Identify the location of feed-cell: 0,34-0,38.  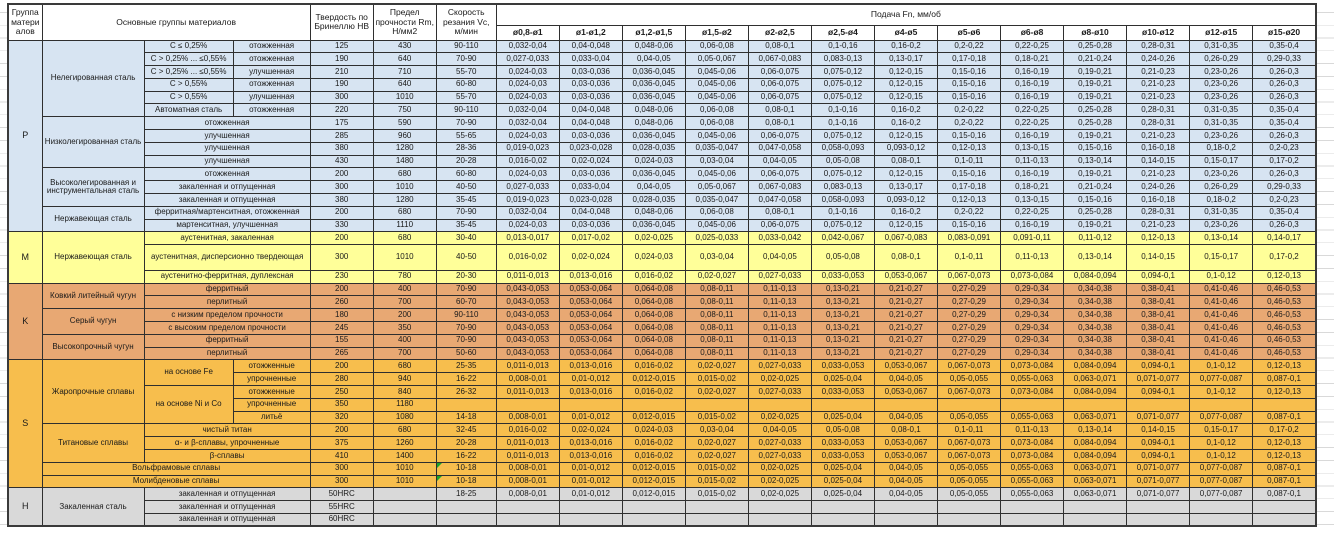
(1095, 328).